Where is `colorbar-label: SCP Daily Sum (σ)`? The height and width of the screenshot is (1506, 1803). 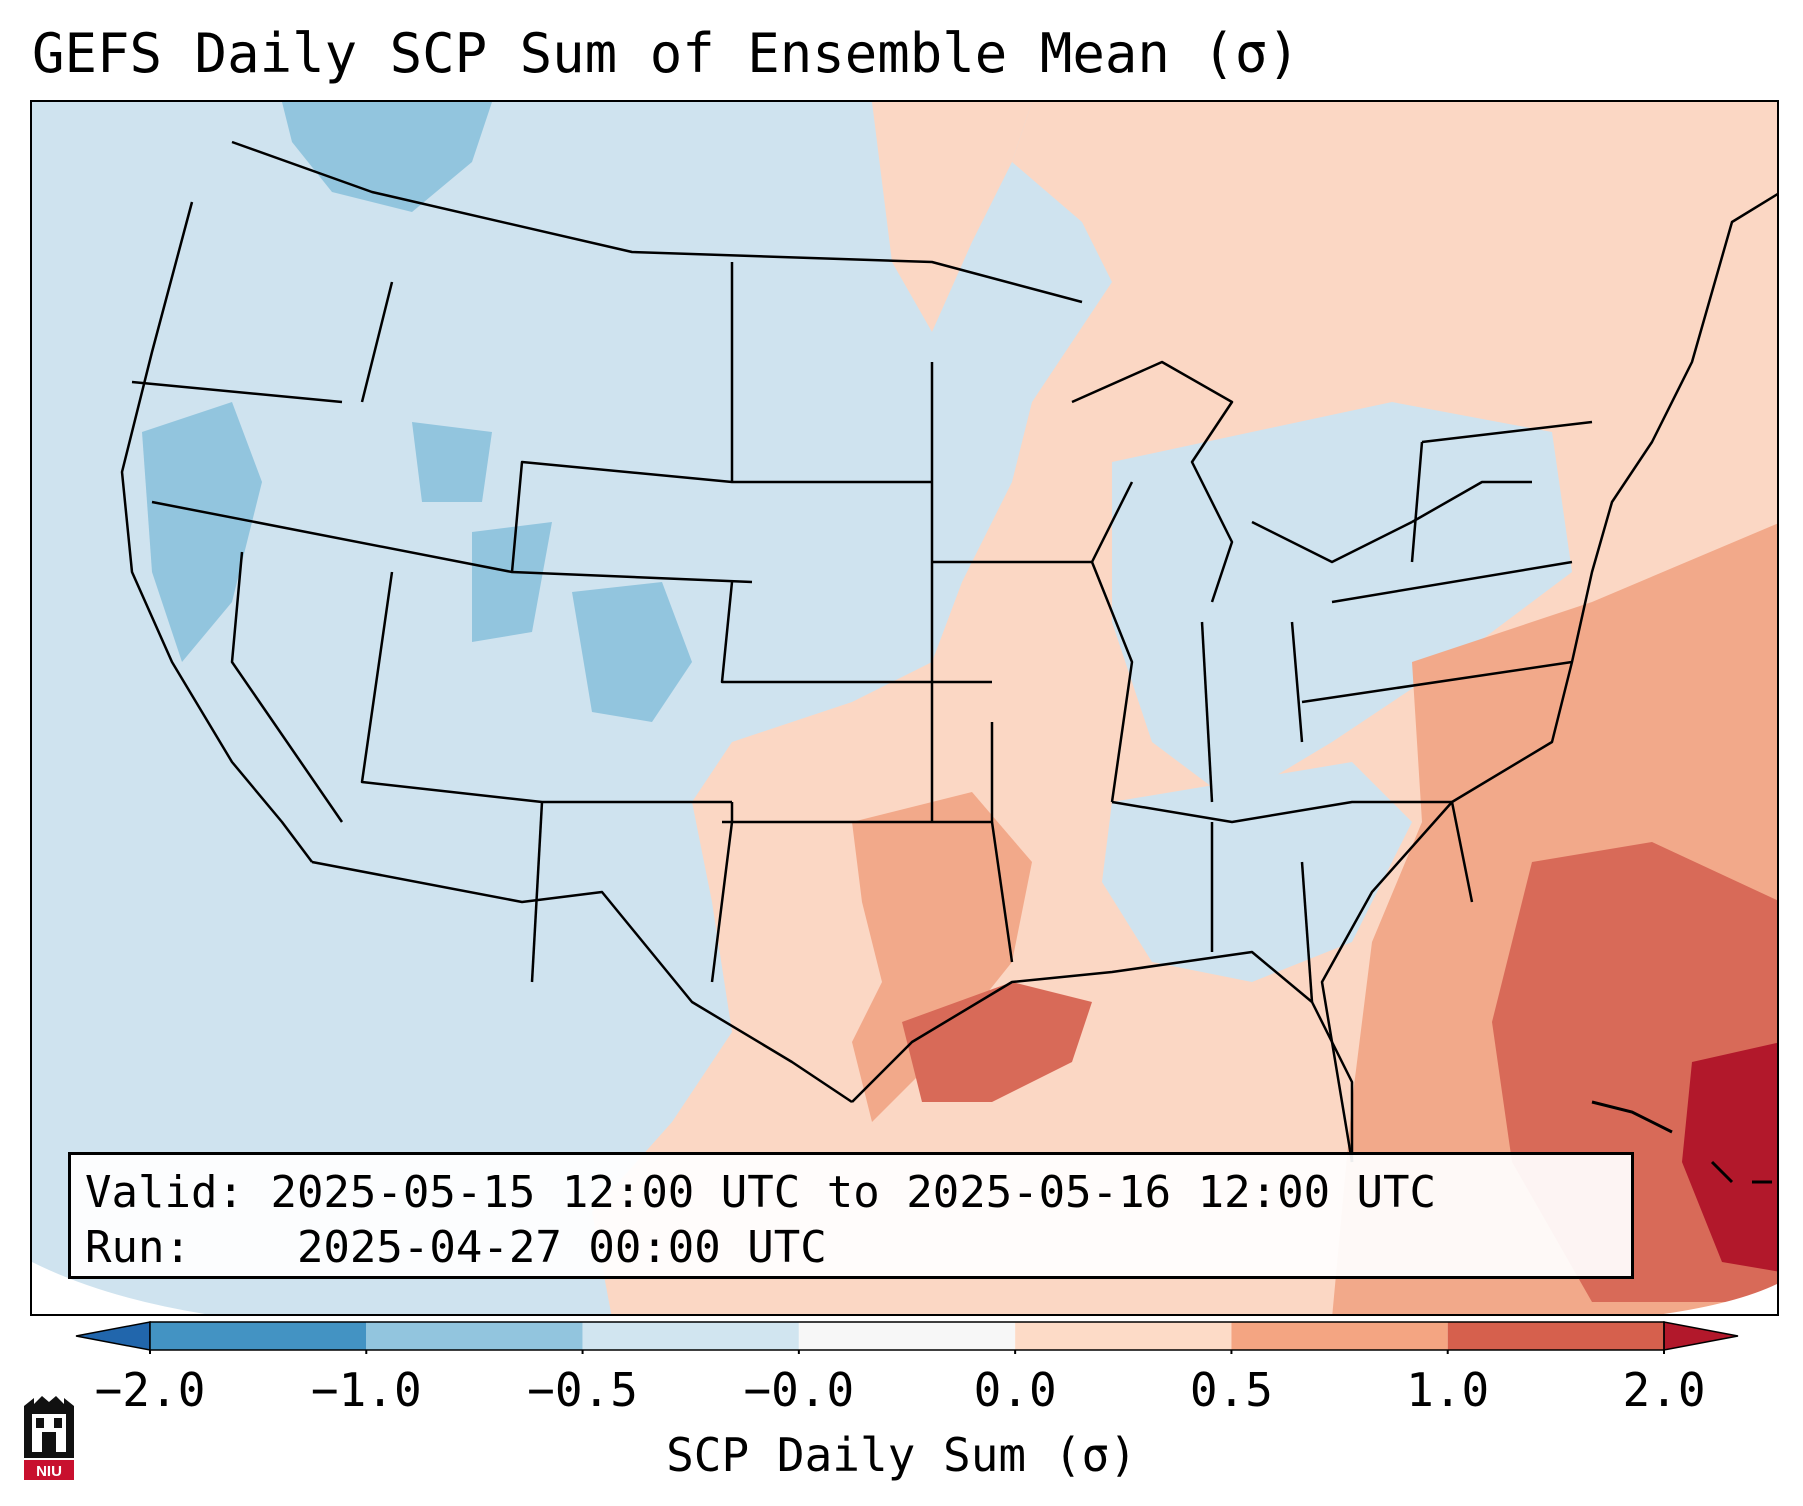
colorbar-label: SCP Daily Sum (σ) is located at coordinates (901, 1455).